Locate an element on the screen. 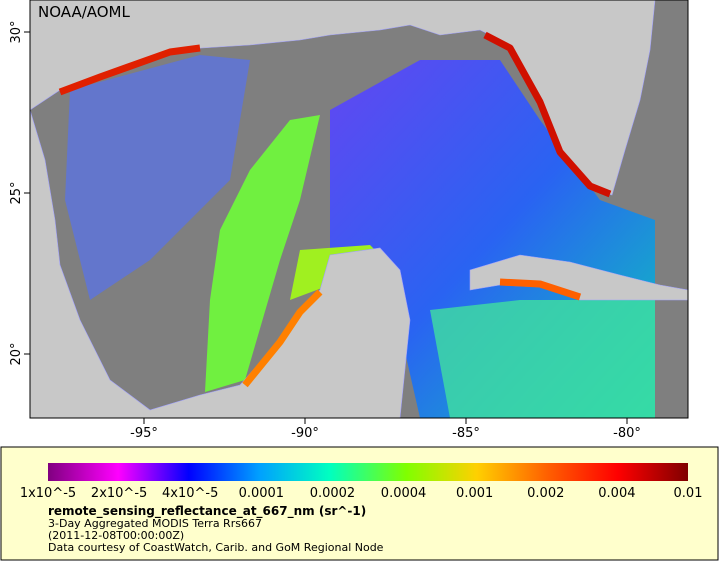  lon-tick-label: -90° is located at coordinates (305, 433).